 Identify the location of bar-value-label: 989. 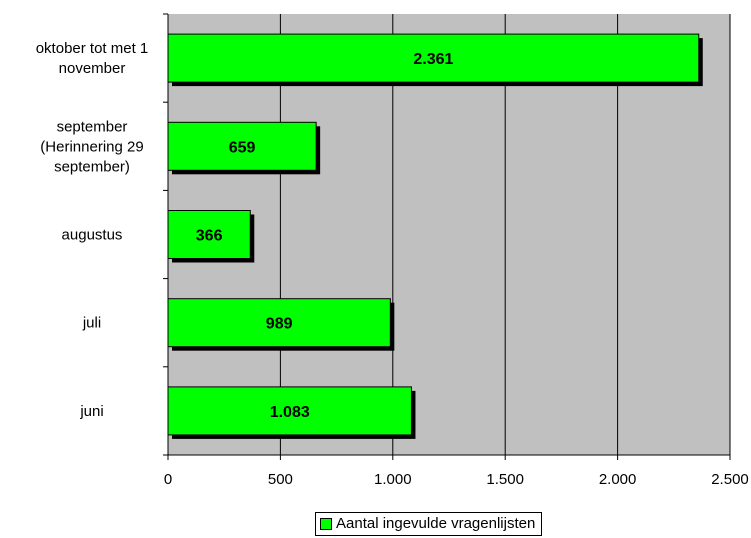
(279, 324).